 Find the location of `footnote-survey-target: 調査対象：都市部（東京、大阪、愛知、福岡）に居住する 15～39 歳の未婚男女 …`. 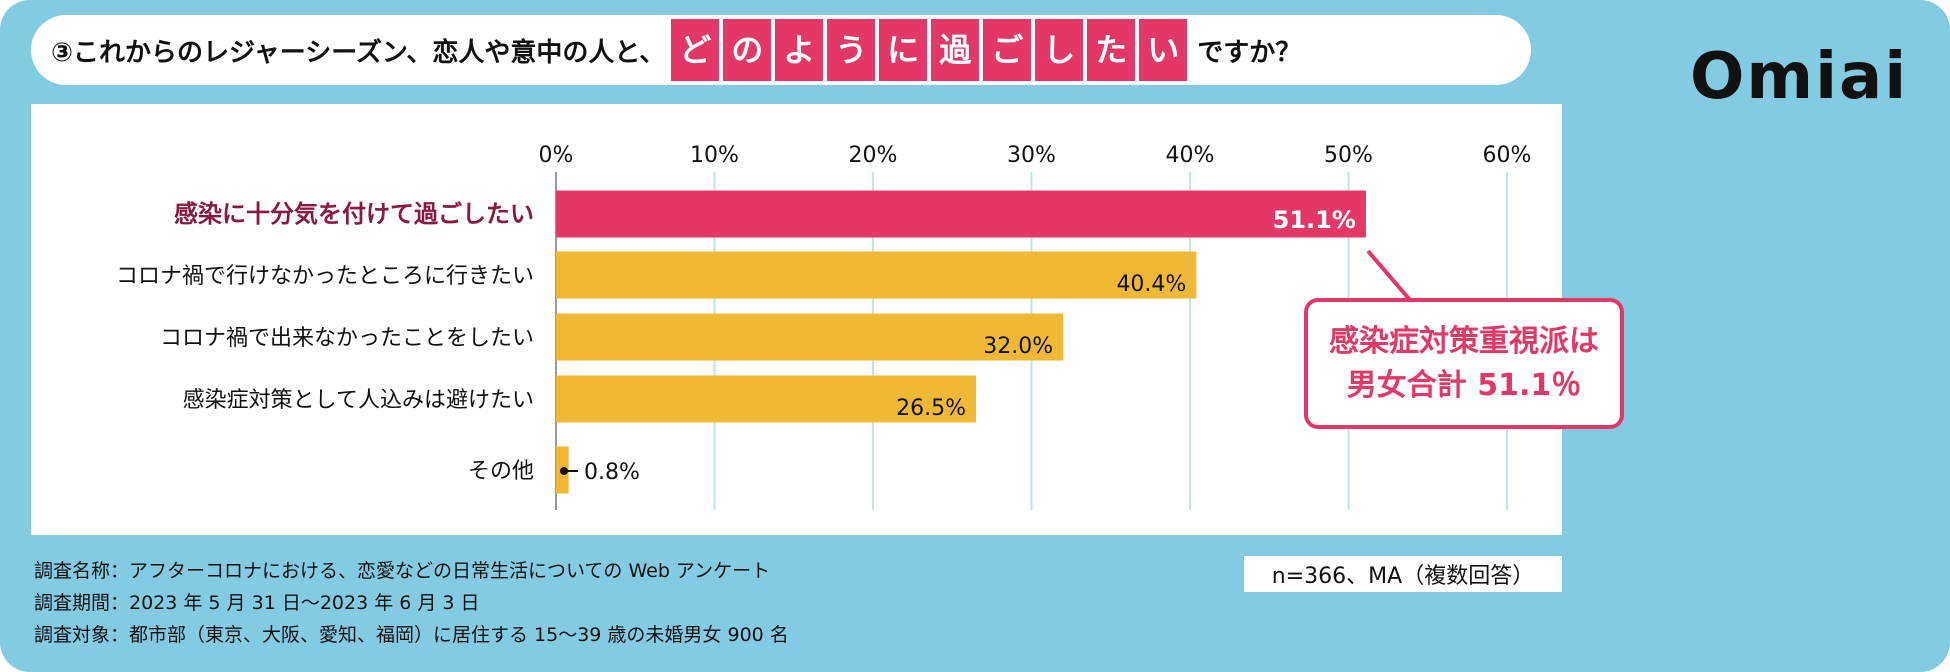

footnote-survey-target: 調査対象：都市部（東京、大阪、愛知、福岡）に居住する 15～39 歳の未婚男女 … is located at coordinates (411, 635).